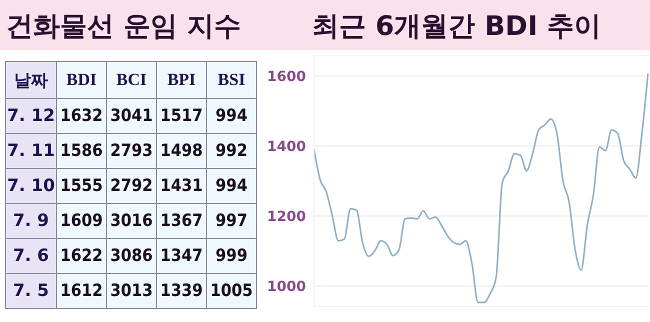 The width and height of the screenshot is (650, 322). What do you see at coordinates (81, 186) in the screenshot?
I see `data-label: 1555` at bounding box center [81, 186].